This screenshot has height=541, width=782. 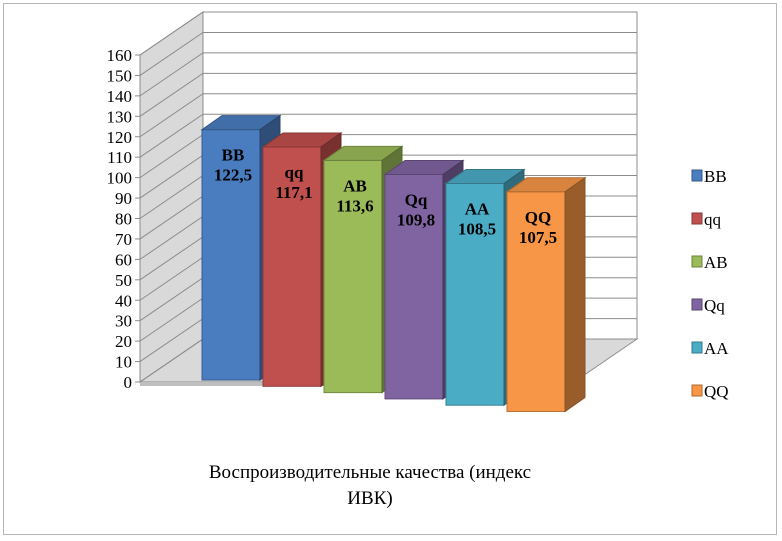 What do you see at coordinates (120, 96) in the screenshot?
I see `y-tick-label: 140` at bounding box center [120, 96].